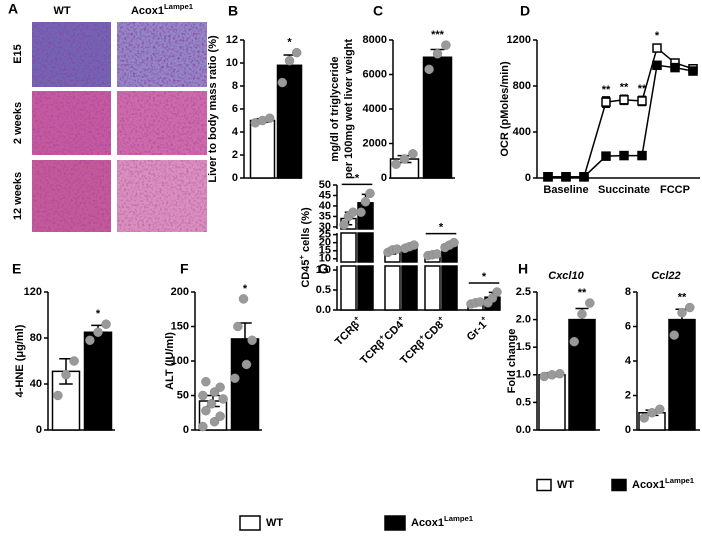  I want to click on y-tick-label: 2, so click(235, 155).